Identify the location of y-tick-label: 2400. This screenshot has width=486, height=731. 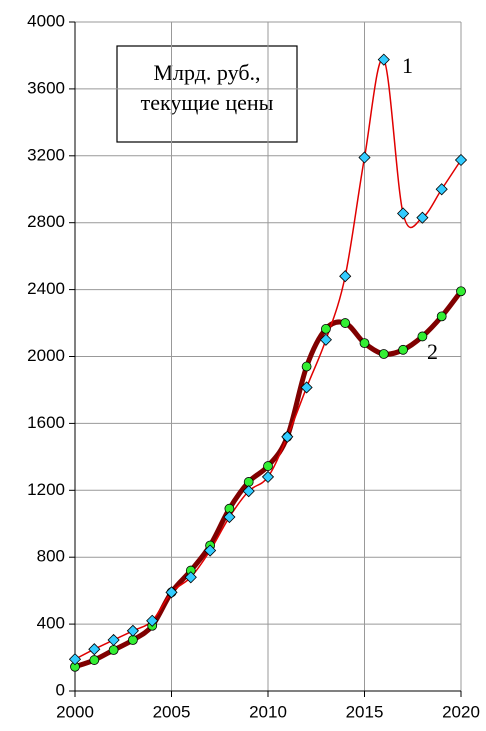
(46, 288).